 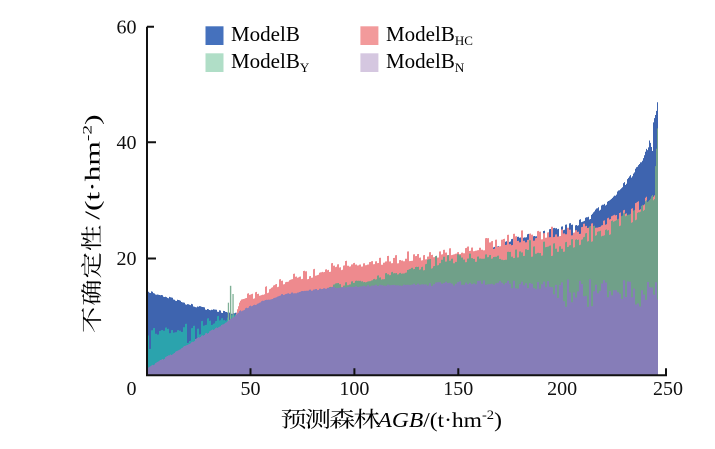 What do you see at coordinates (354, 389) in the screenshot?
I see `svg-text: 100` at bounding box center [354, 389].